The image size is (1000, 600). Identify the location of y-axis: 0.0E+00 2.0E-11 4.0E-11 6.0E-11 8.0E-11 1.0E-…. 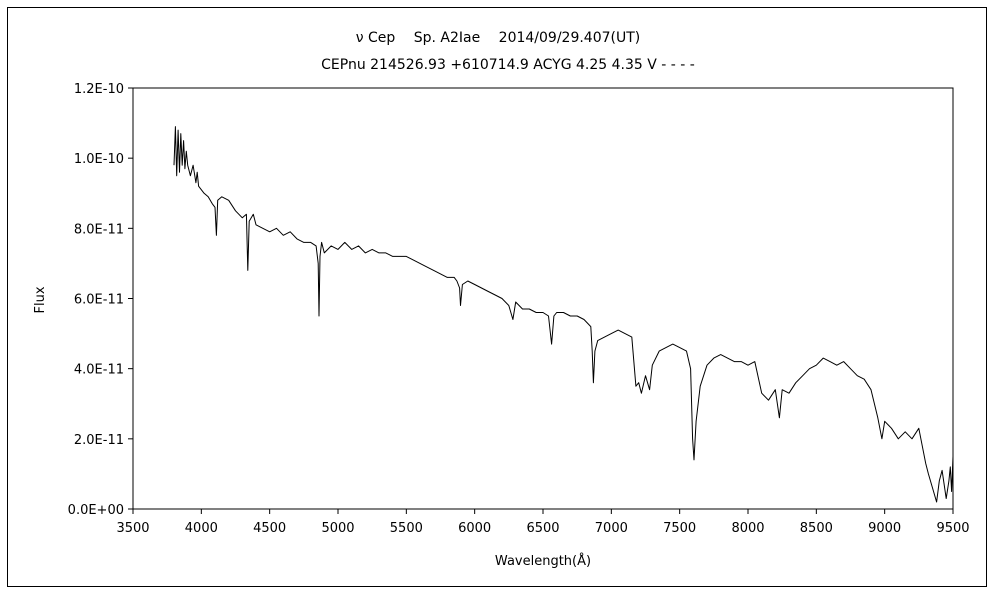
(100, 300).